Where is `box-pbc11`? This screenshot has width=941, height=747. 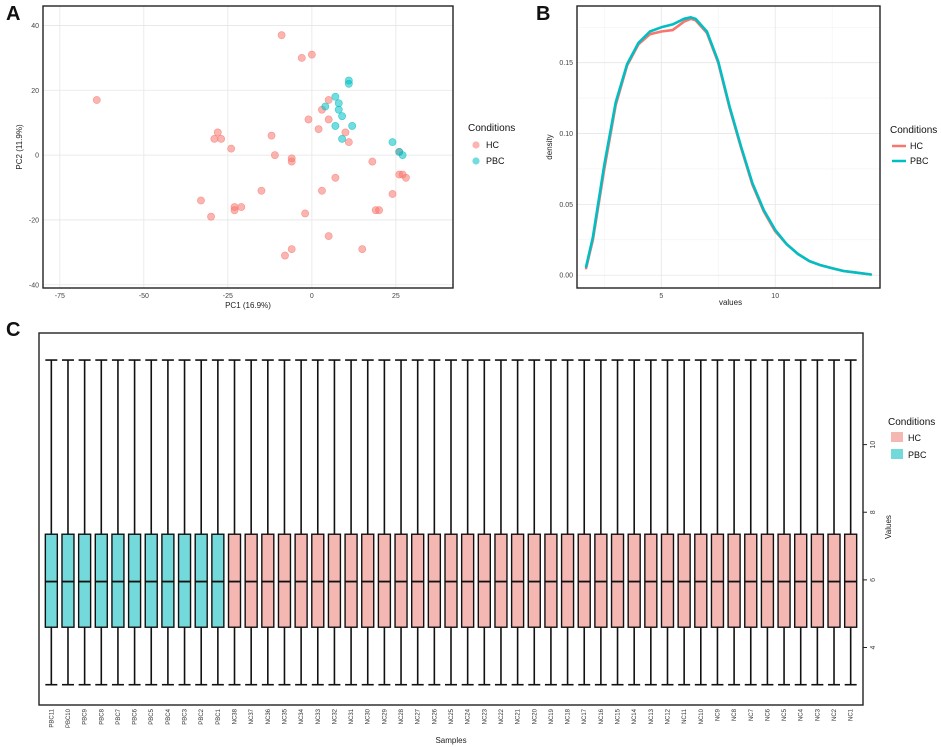 box-pbc11 is located at coordinates (51, 522).